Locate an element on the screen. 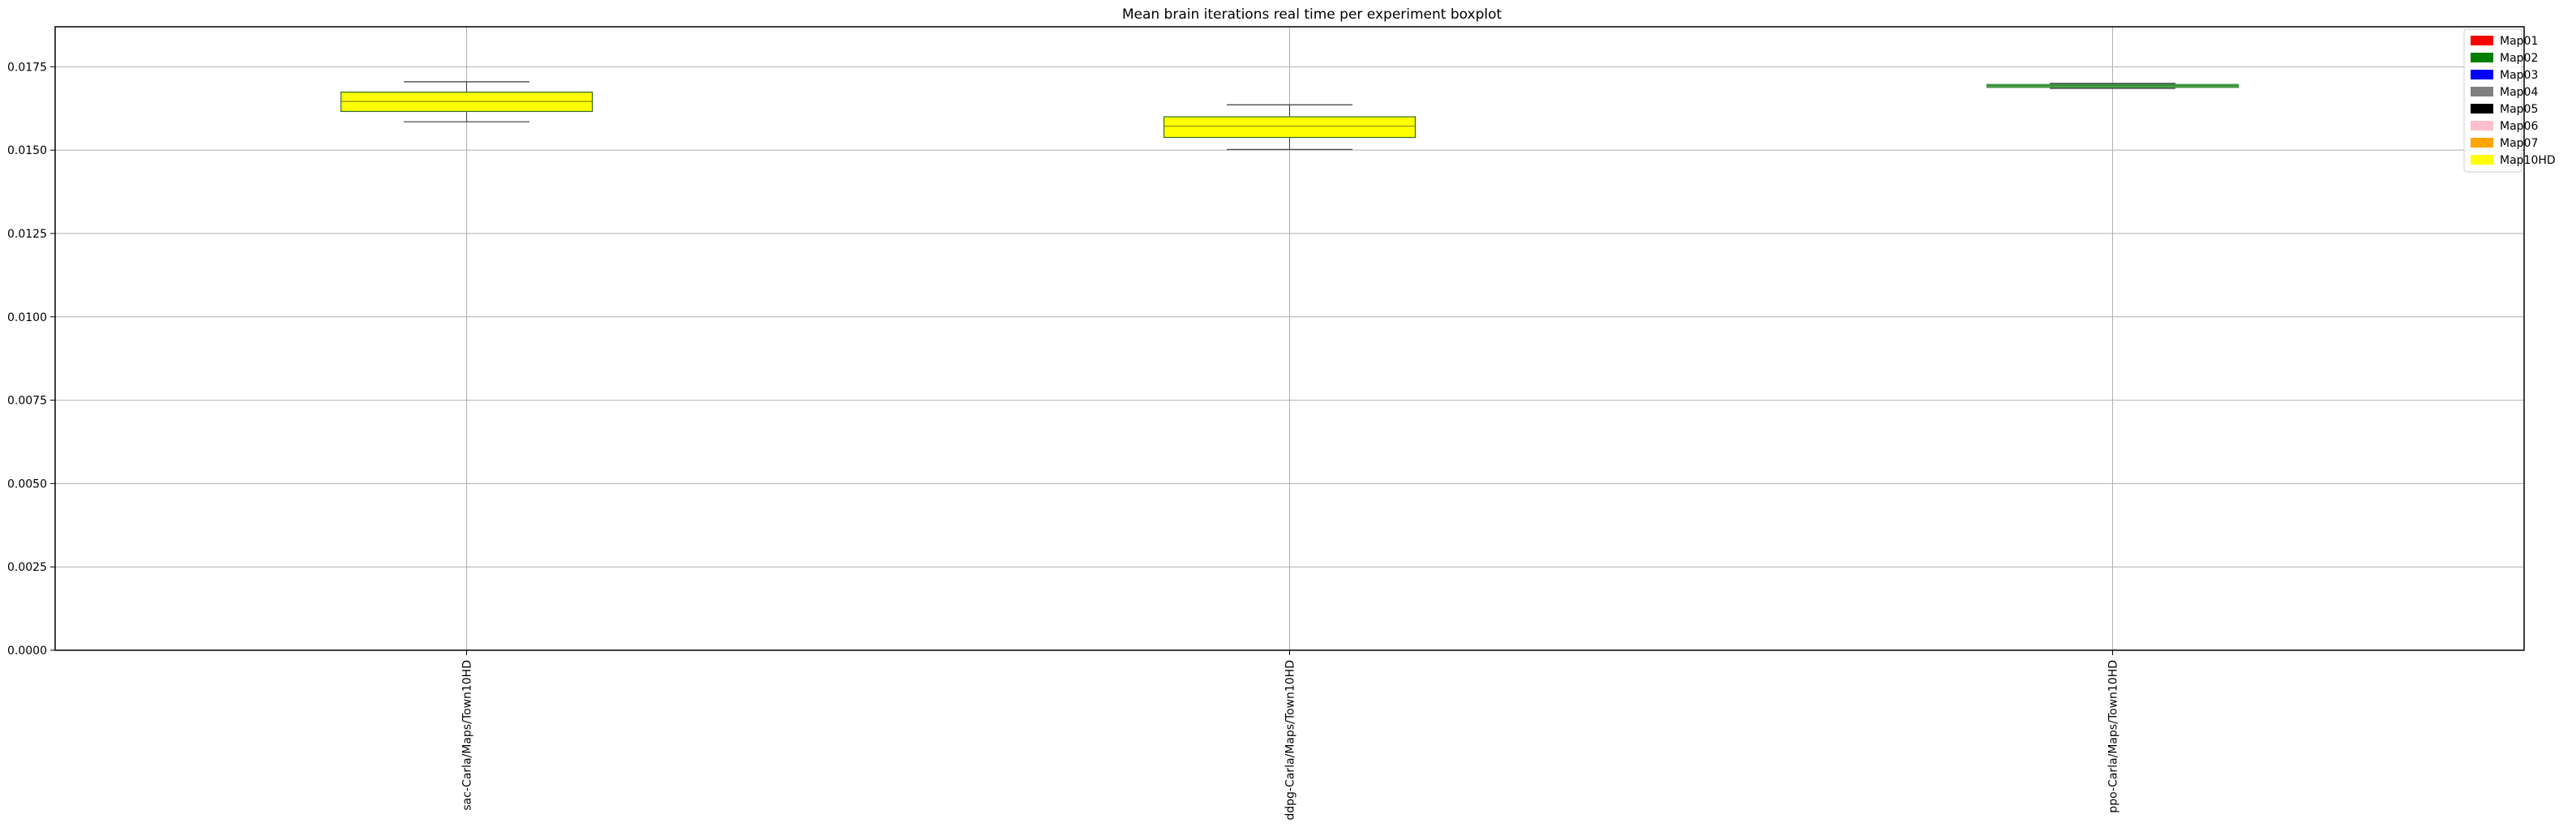 The width and height of the screenshot is (2576, 827). y-tick-label: 0.0100 is located at coordinates (27, 317).